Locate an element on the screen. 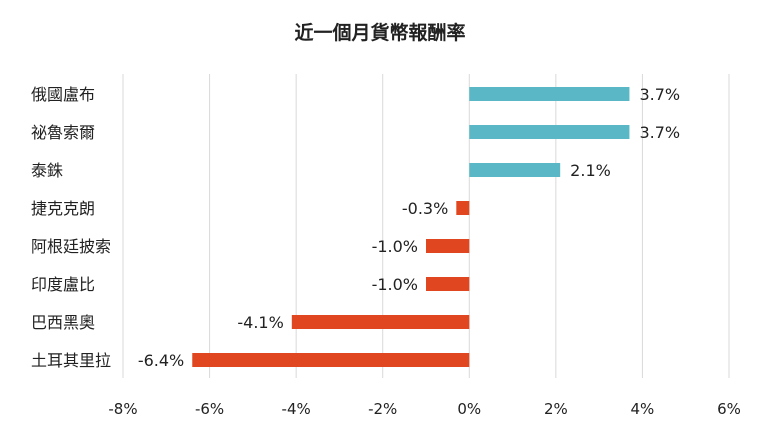 This screenshot has width=760, height=430. data-label: -4.1% is located at coordinates (260, 322).